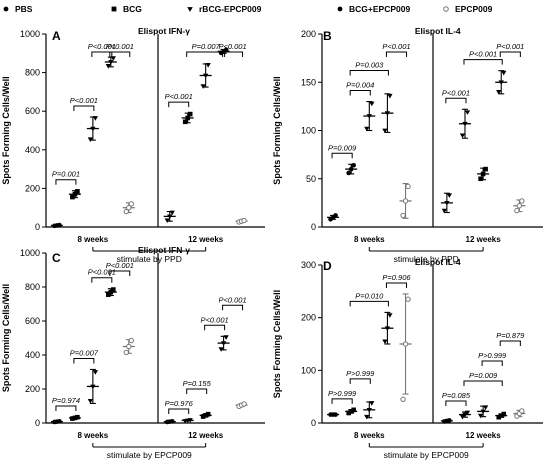 The height and width of the screenshot is (466, 550). I want to click on p-value-label: P=0.003, so click(369, 65).